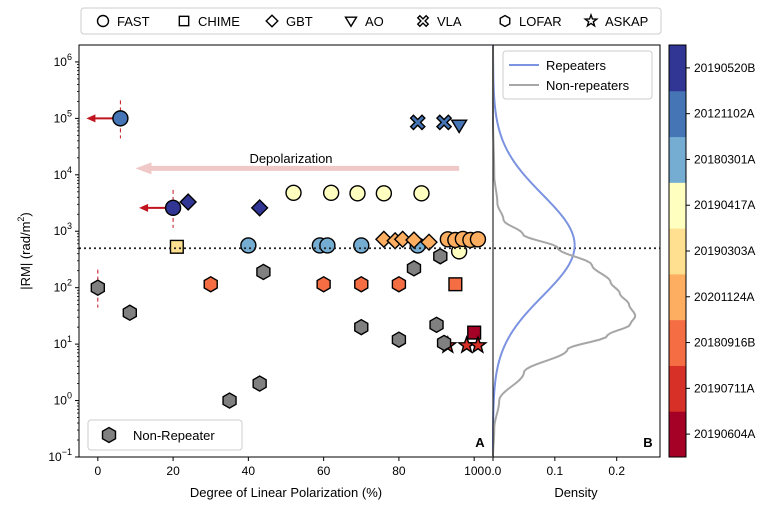  I want to click on panel-a-ytick-label: 10¹, so click(63, 342).